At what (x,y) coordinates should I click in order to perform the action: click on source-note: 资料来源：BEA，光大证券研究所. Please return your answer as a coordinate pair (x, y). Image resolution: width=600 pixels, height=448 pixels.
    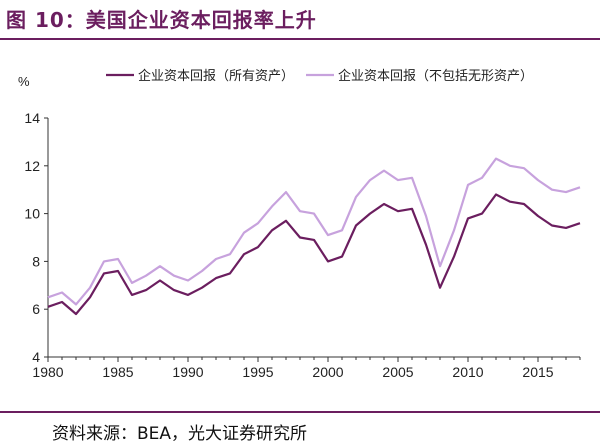
    Looking at the image, I should click on (180, 434).